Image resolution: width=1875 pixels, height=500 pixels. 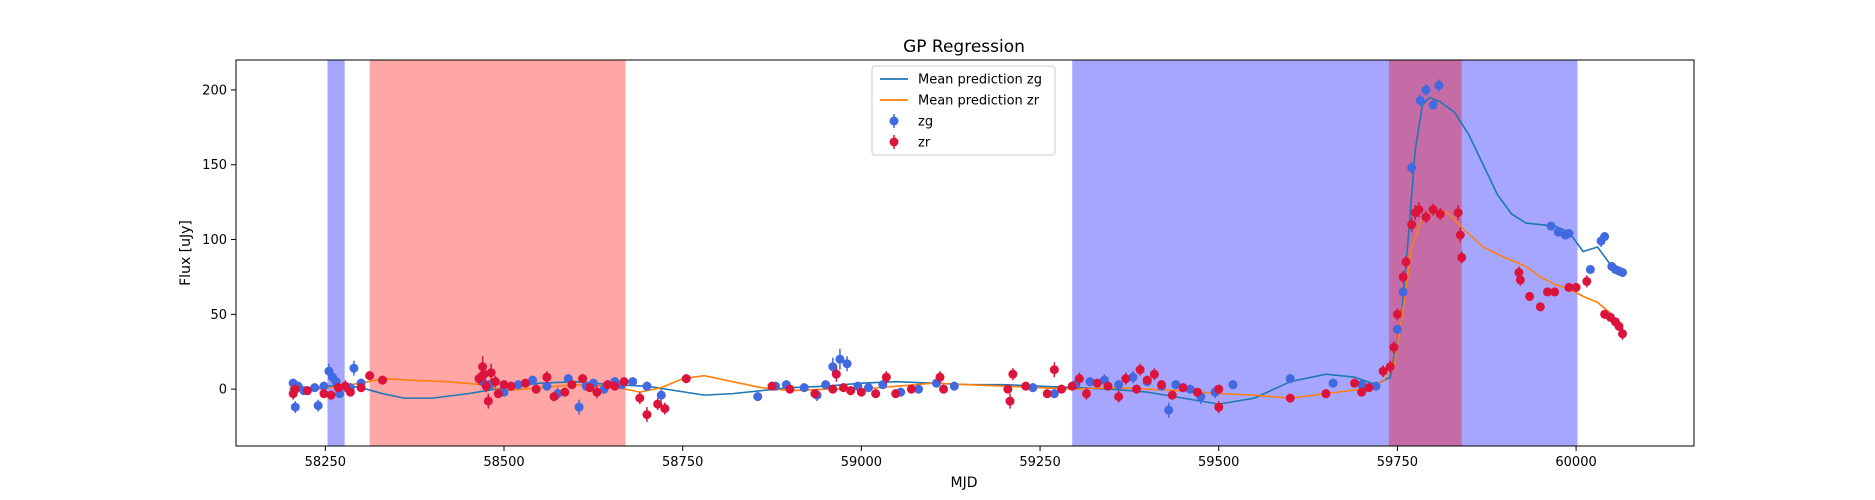 What do you see at coordinates (223, 390) in the screenshot?
I see `y-tick-label: 0` at bounding box center [223, 390].